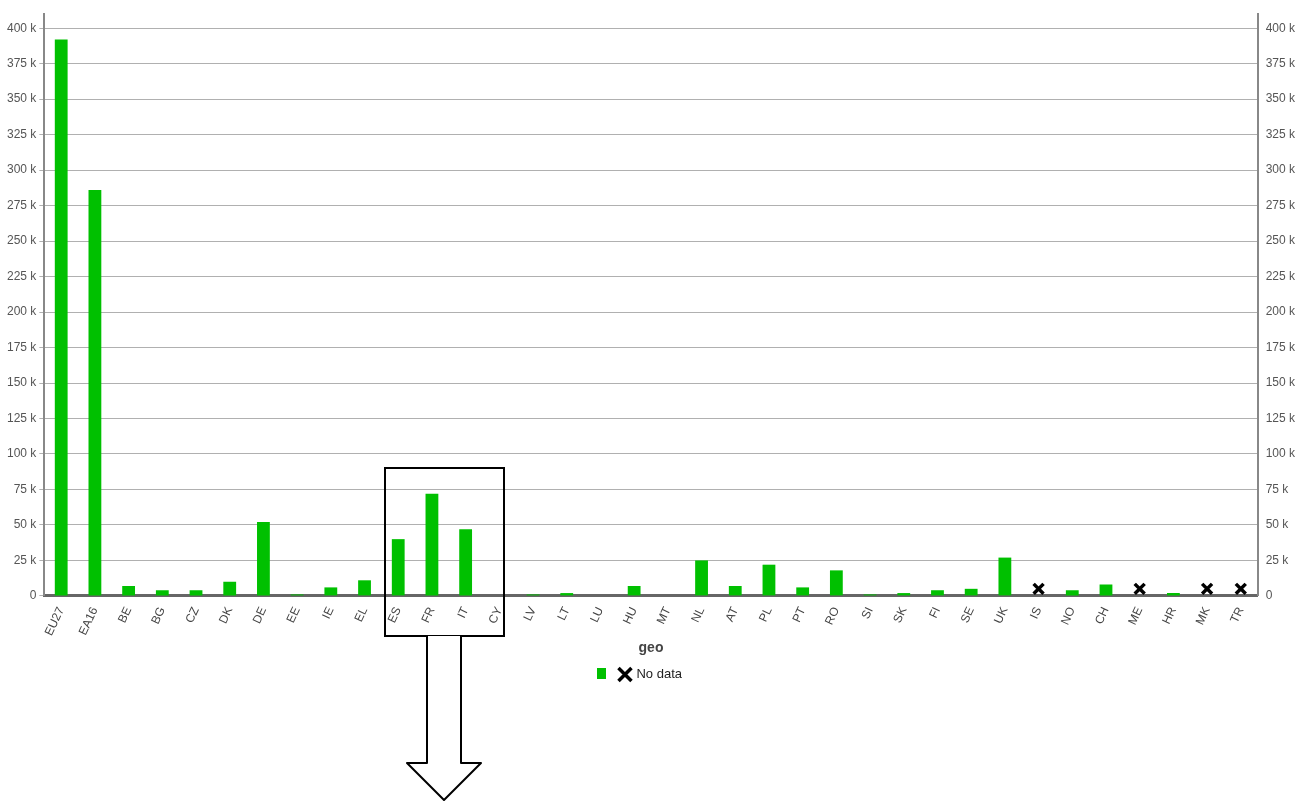  What do you see at coordinates (1280, 27) in the screenshot?
I see `y2-tick-label: 400 k` at bounding box center [1280, 27].